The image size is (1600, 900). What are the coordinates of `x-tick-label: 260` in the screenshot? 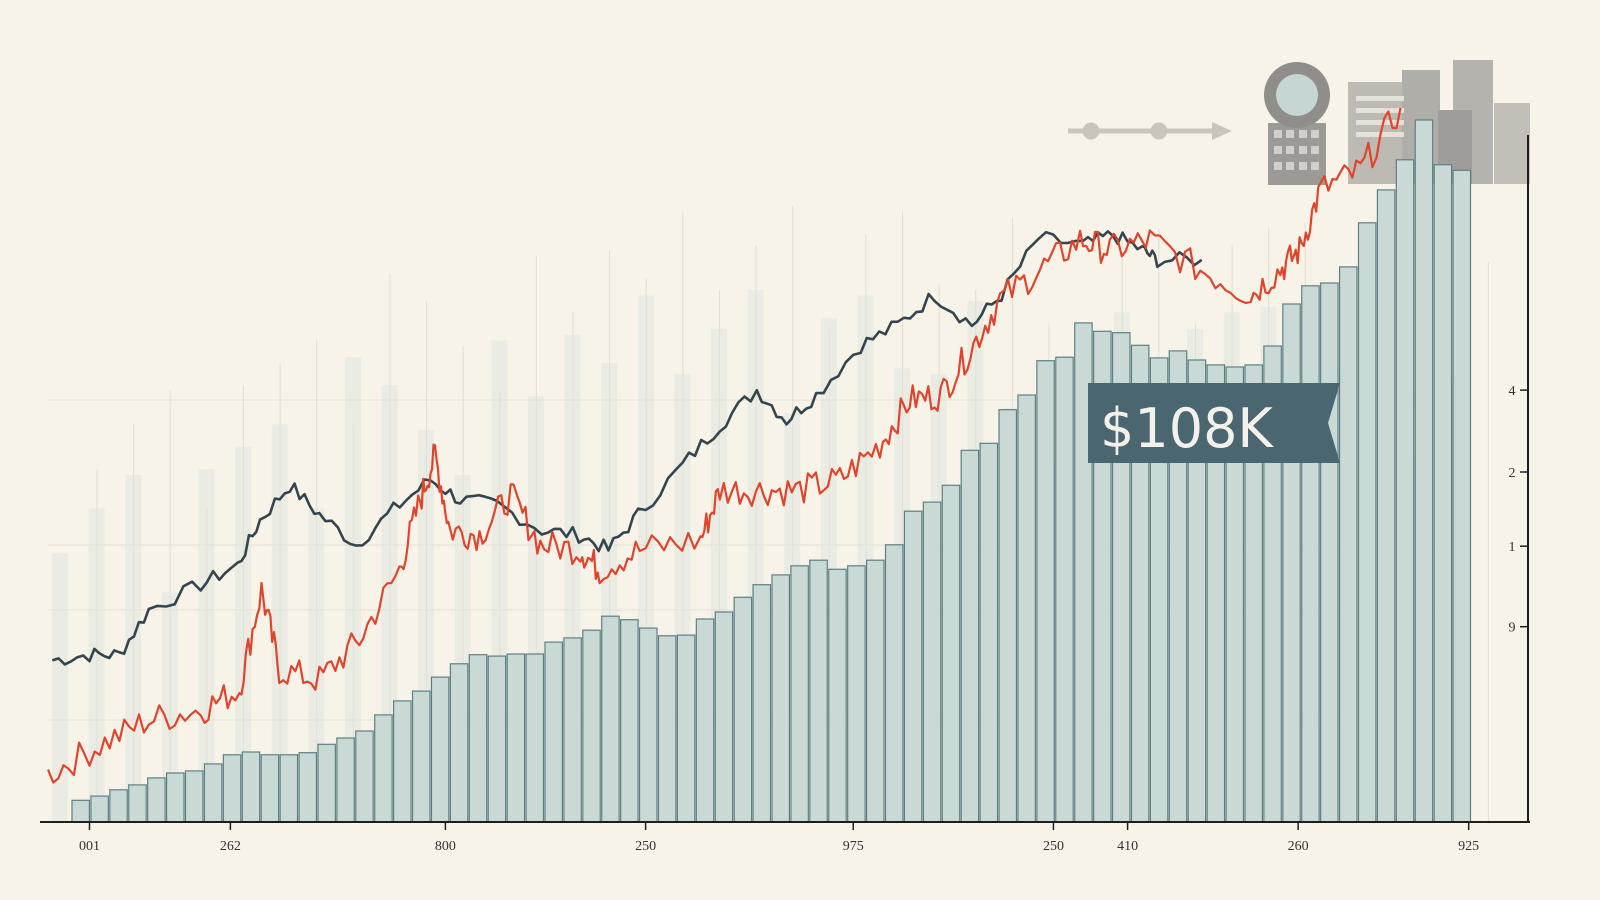 It's located at (1298, 846).